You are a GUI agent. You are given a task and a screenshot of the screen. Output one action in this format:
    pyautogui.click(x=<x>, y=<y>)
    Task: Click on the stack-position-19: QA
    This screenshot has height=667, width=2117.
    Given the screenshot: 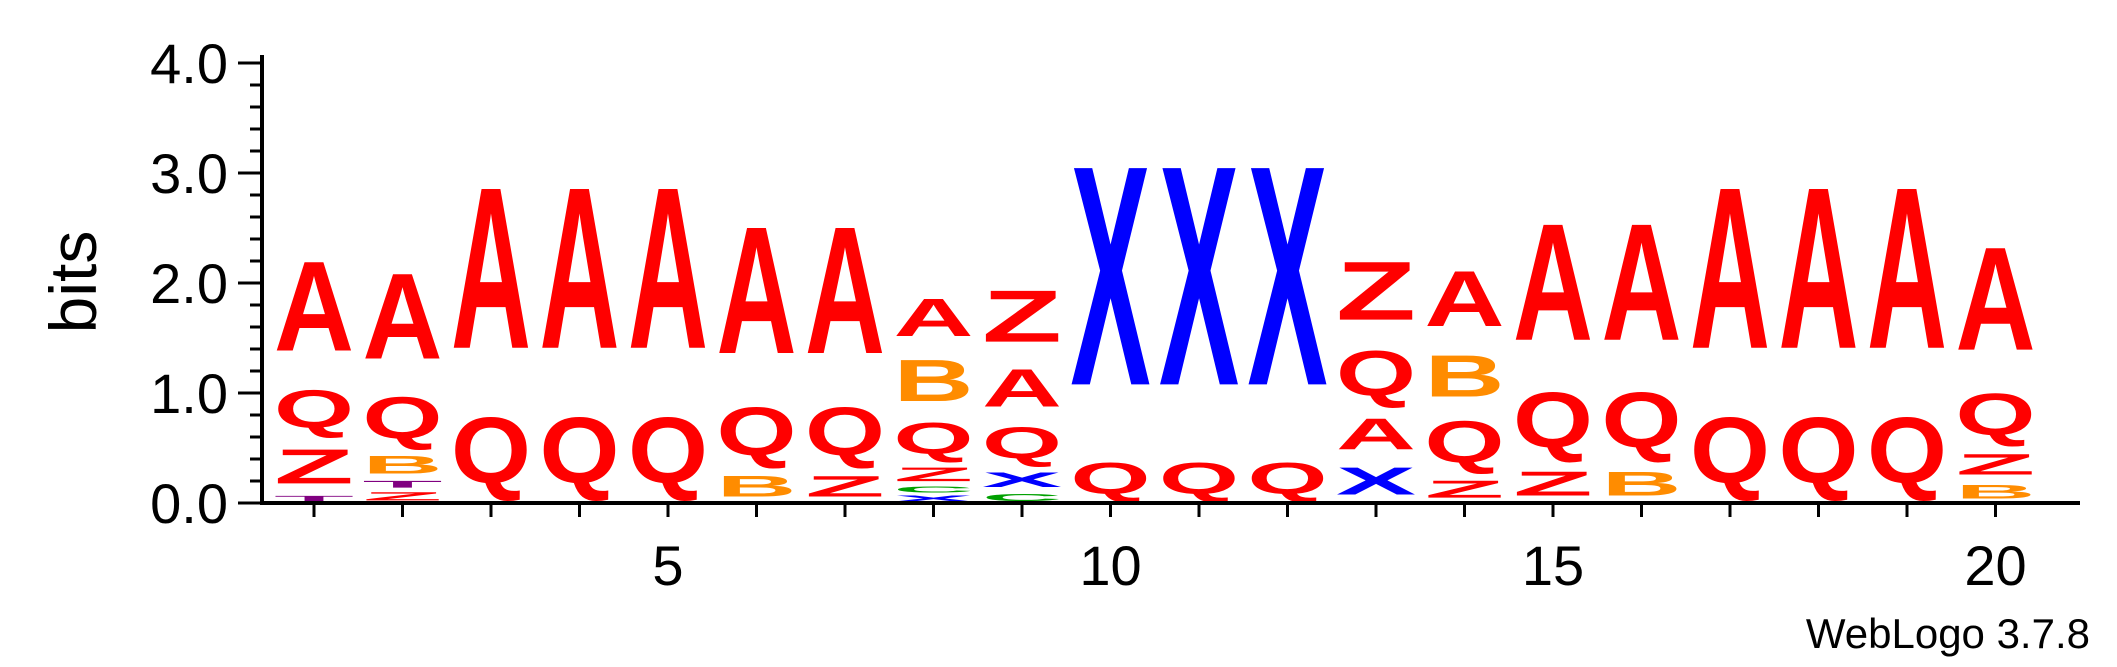 What is the action you would take?
    pyautogui.click(x=1907, y=321)
    